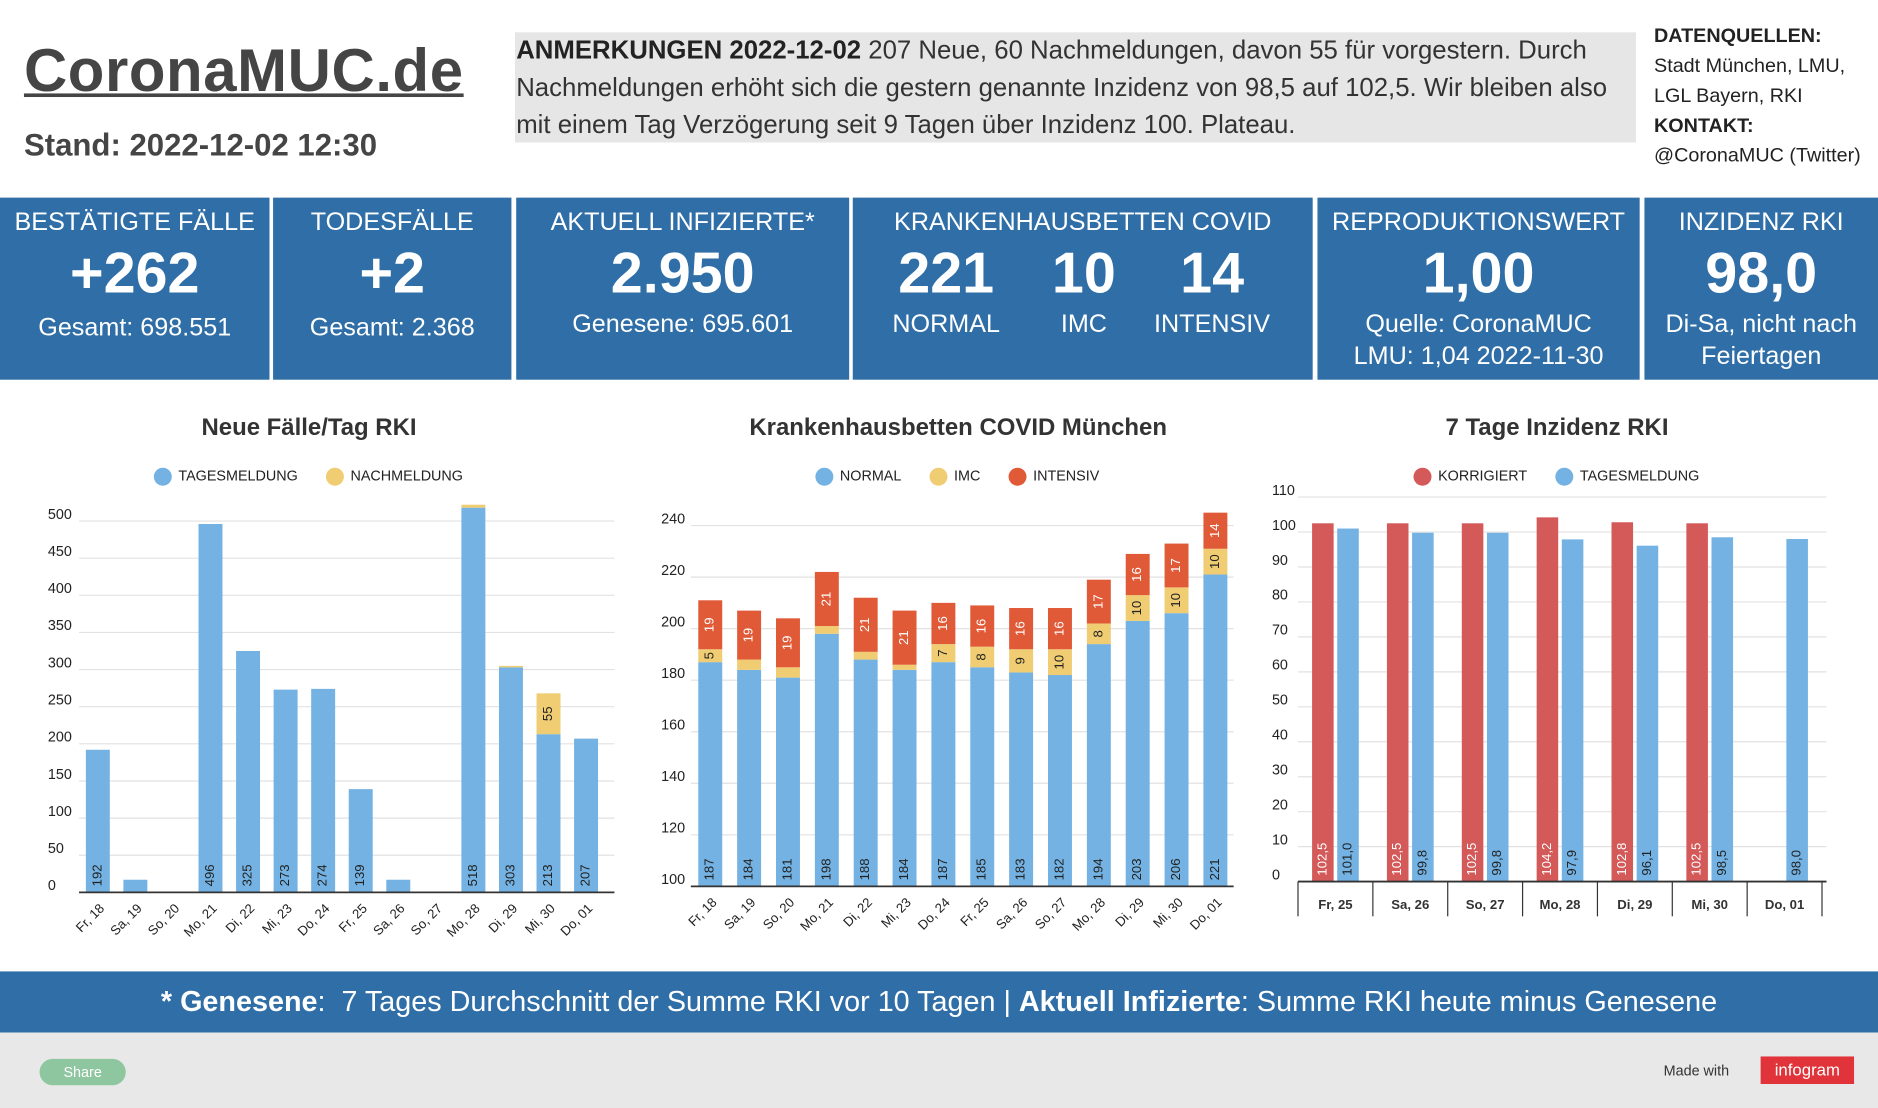 Image resolution: width=1878 pixels, height=1108 pixels. What do you see at coordinates (60, 589) in the screenshot?
I see `y-tick-label: 400` at bounding box center [60, 589].